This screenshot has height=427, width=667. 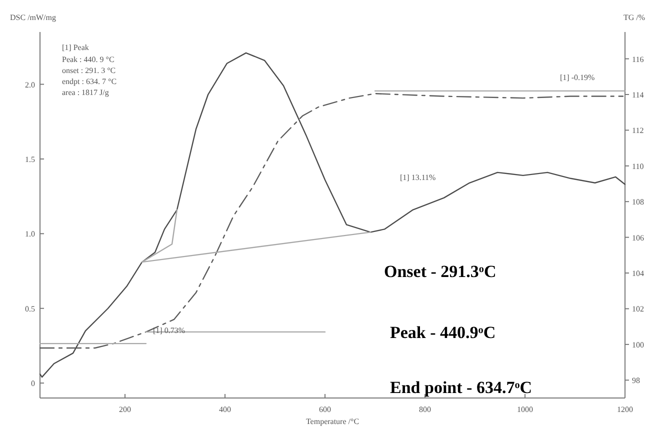 What do you see at coordinates (440, 271) in the screenshot?
I see `annotation: Onset - 291.3$^{o}$C` at bounding box center [440, 271].